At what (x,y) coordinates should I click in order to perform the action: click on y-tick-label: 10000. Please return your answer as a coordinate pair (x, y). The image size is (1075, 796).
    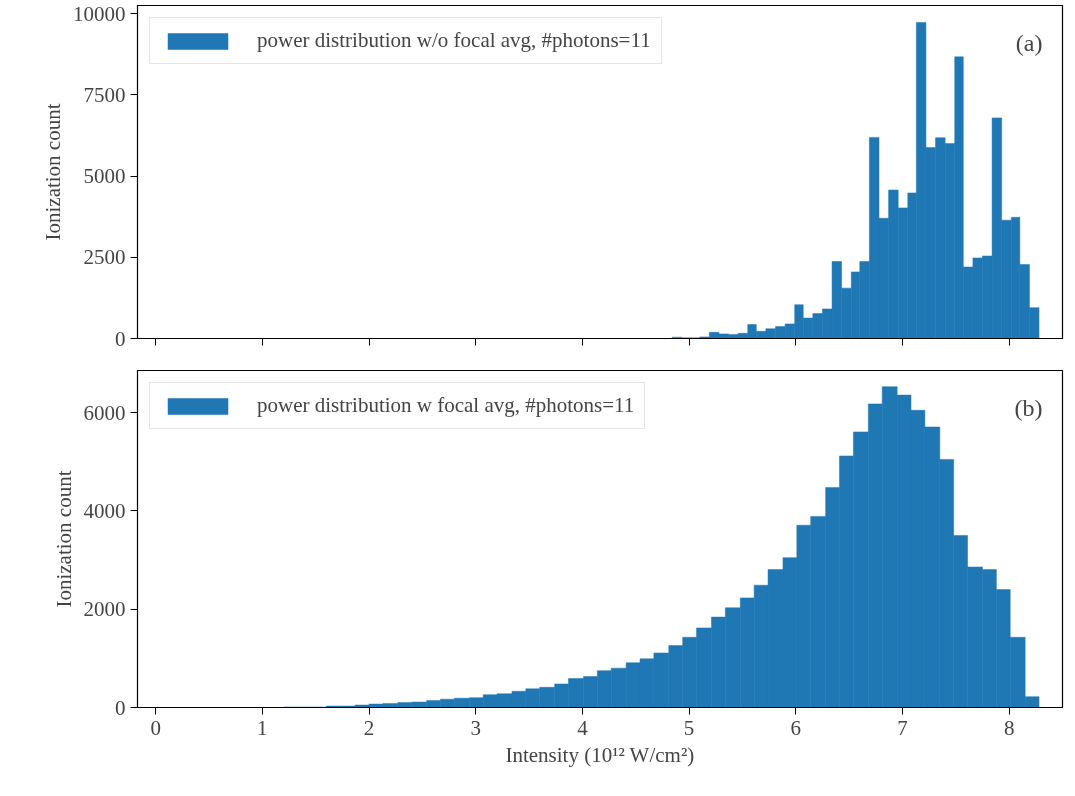
    Looking at the image, I should click on (99, 13).